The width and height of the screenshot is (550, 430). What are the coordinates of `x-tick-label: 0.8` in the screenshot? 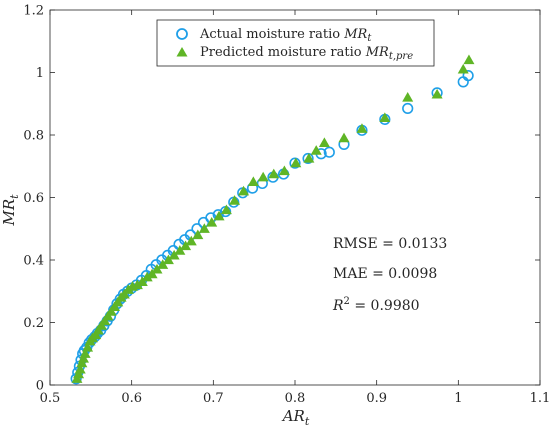 It's located at (295, 398).